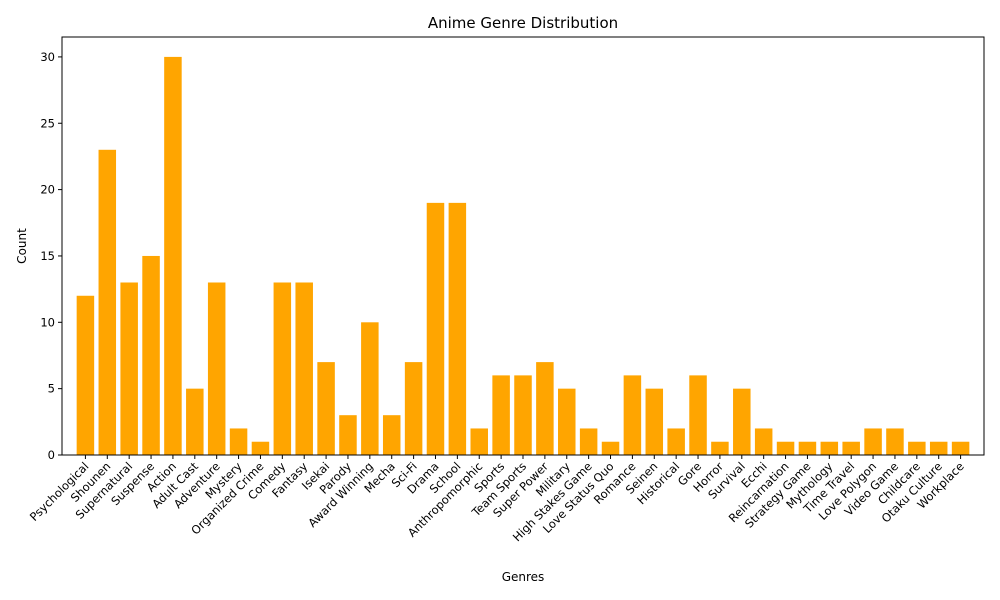 The height and width of the screenshot is (600, 1000). What do you see at coordinates (239, 441) in the screenshot?
I see `bar-mystery` at bounding box center [239, 441].